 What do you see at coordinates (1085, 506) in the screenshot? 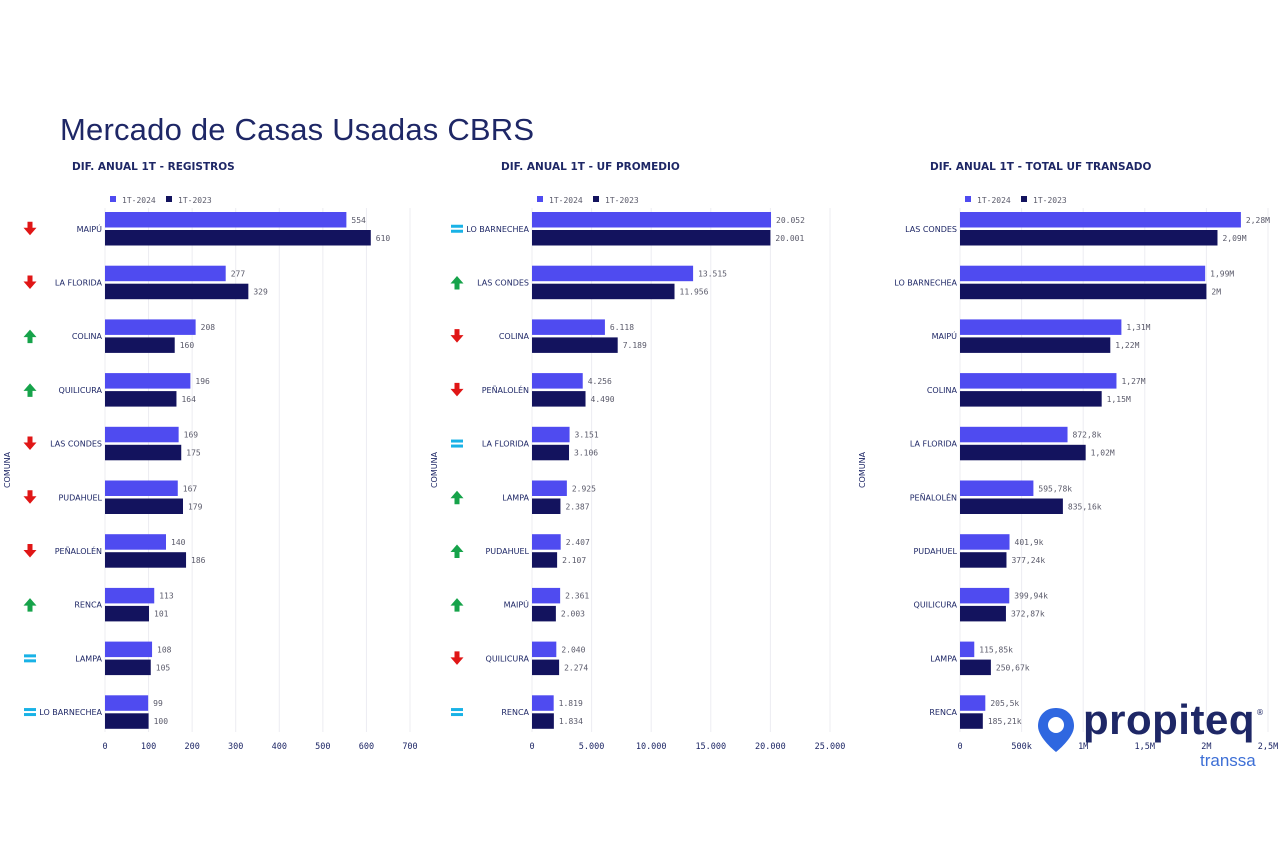
I see `data-label-2023-5: 835,16k` at bounding box center [1085, 506].